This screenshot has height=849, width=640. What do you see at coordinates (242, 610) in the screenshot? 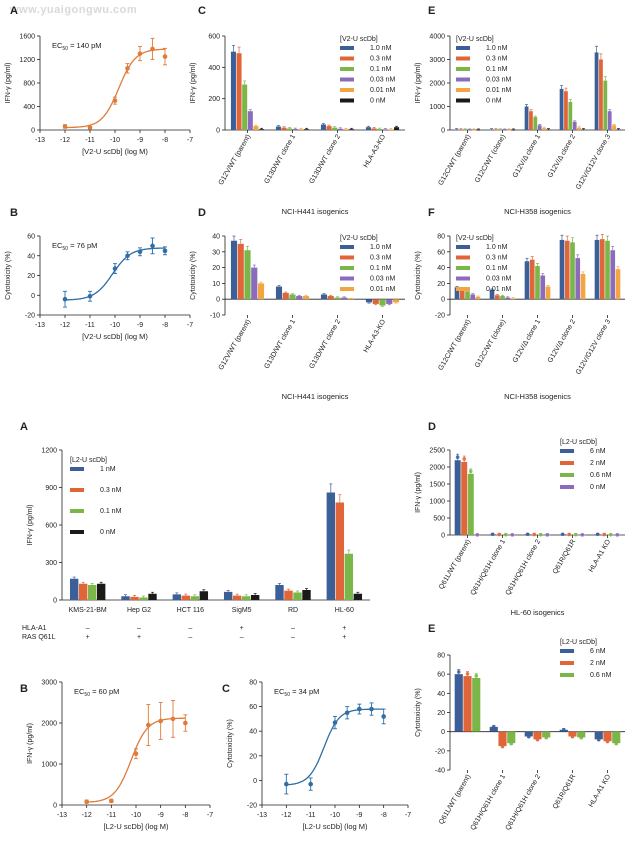
I see `bot-A-category-label: SigM5` at bounding box center [242, 610].